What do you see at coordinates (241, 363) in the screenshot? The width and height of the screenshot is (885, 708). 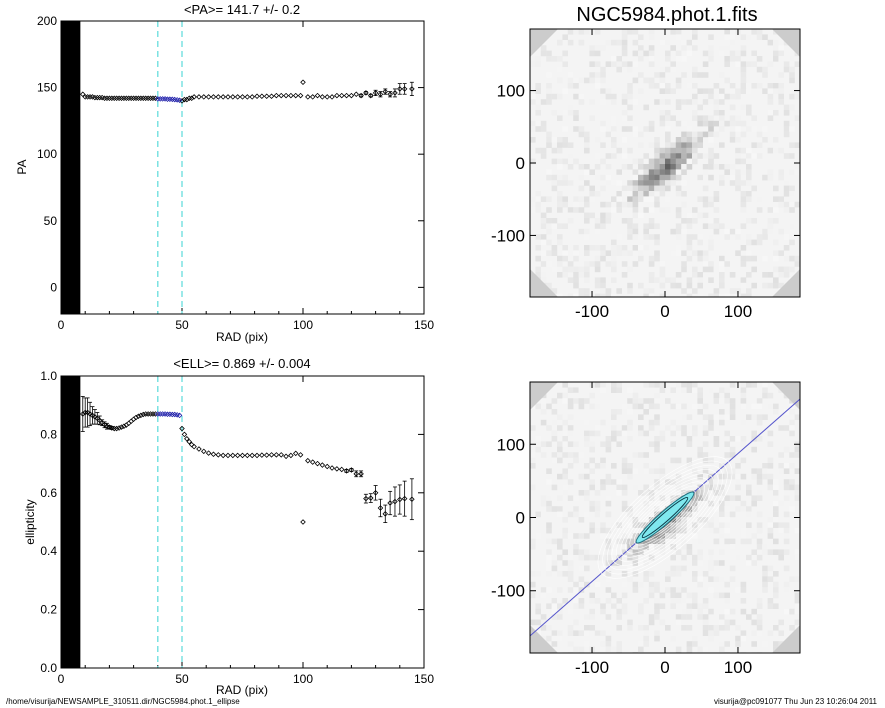 I see `ell-title: <ELL>= 0.869 +/- 0.004` at bounding box center [241, 363].